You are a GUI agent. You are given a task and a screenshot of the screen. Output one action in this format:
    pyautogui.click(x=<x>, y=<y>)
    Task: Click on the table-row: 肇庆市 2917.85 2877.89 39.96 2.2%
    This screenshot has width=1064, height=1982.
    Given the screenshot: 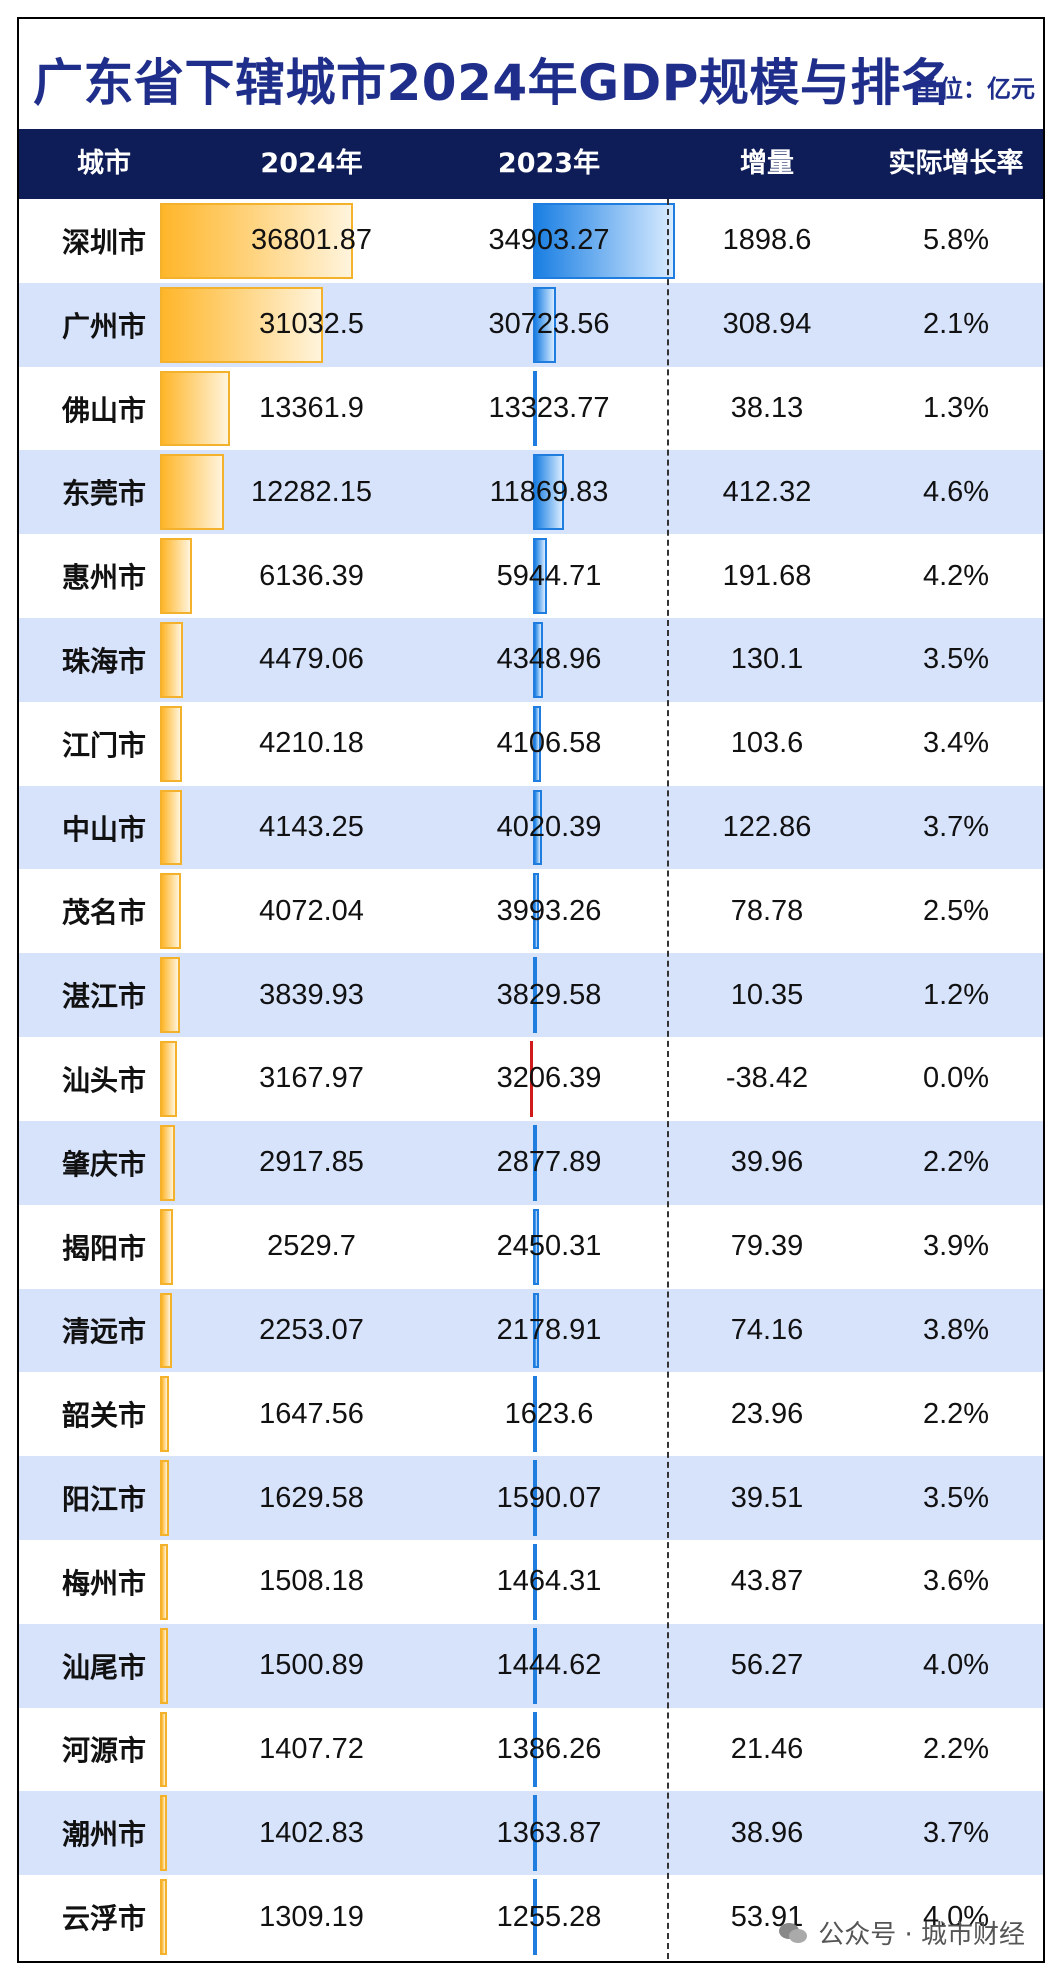 What is the action you would take?
    pyautogui.click(x=531, y=1162)
    